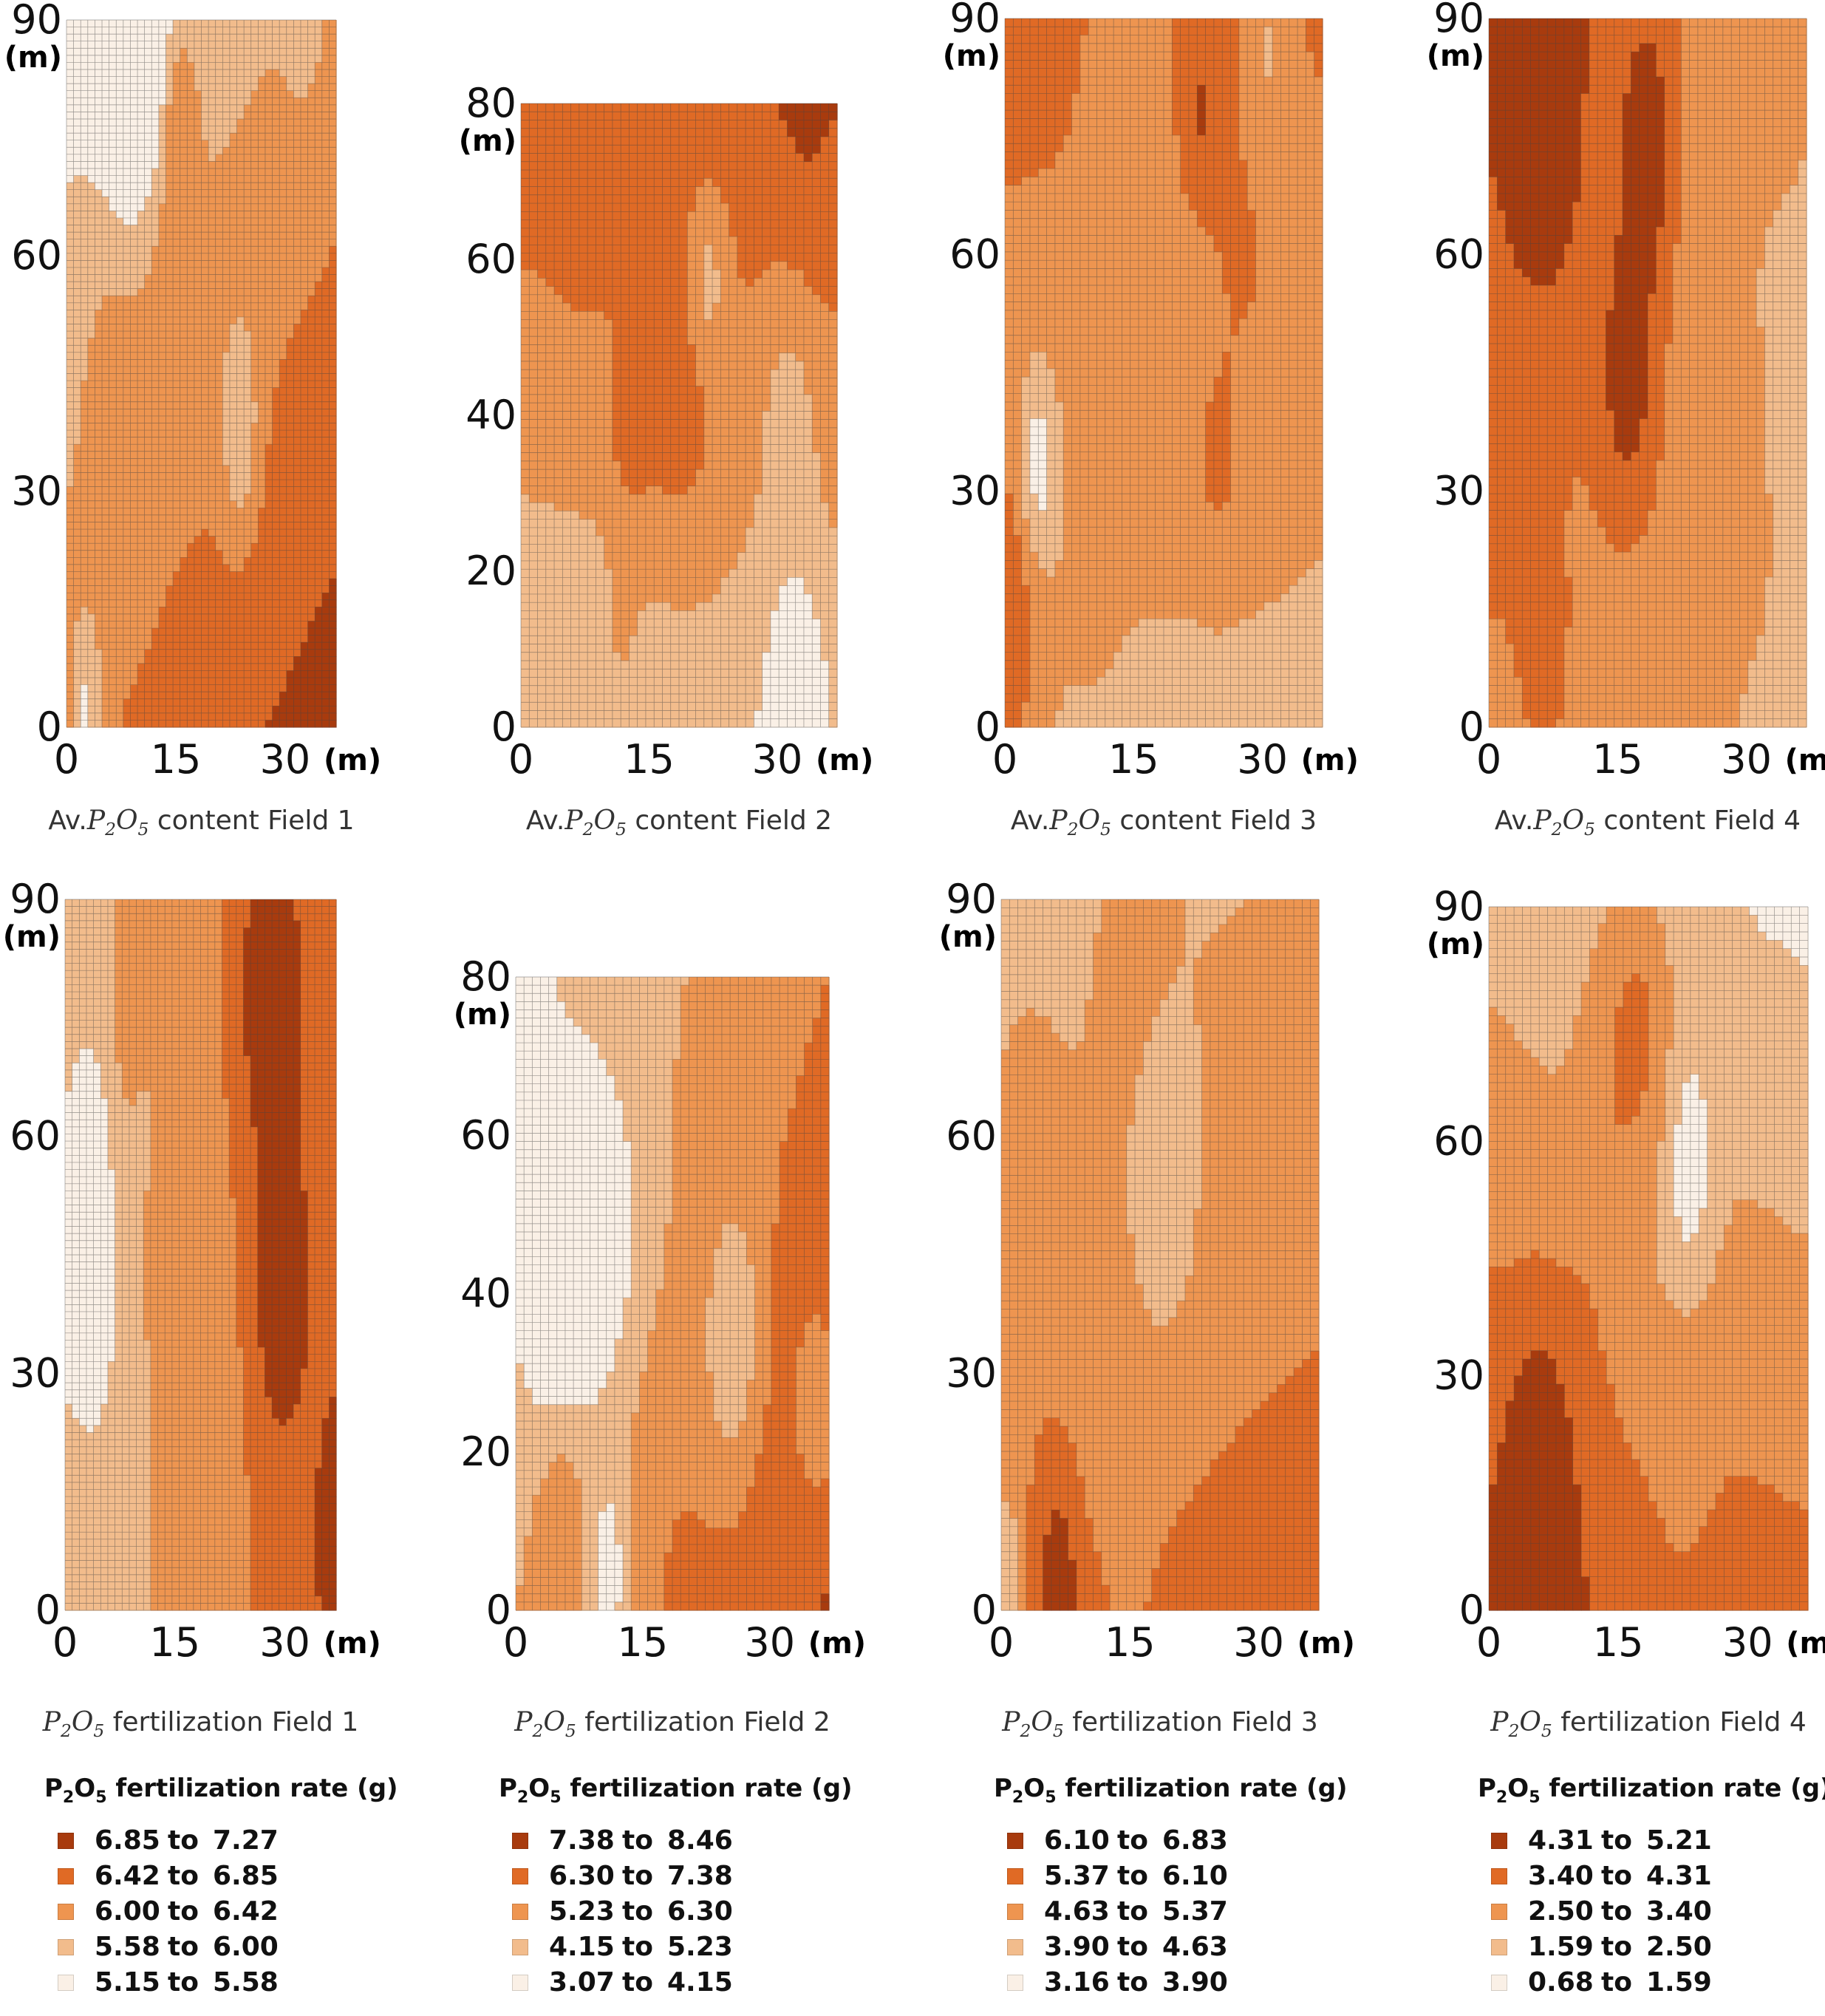 The width and height of the screenshot is (1825, 2016). I want to click on legend-low: 7.38, so click(578, 1841).